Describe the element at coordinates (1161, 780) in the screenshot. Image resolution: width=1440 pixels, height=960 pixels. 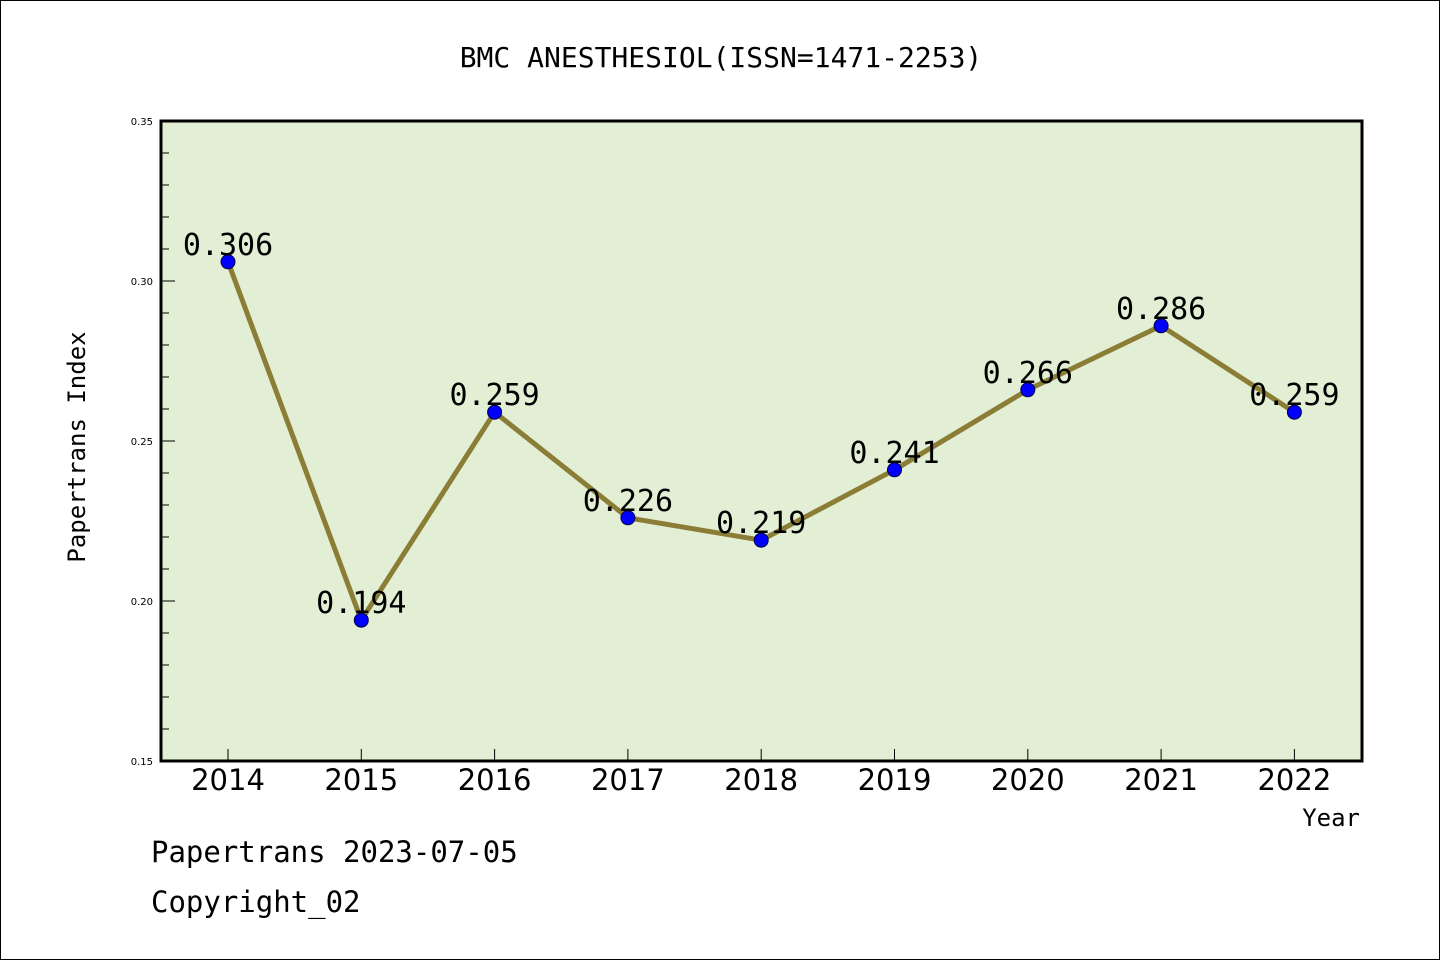
I see `x-tick-label: 2021` at that location.